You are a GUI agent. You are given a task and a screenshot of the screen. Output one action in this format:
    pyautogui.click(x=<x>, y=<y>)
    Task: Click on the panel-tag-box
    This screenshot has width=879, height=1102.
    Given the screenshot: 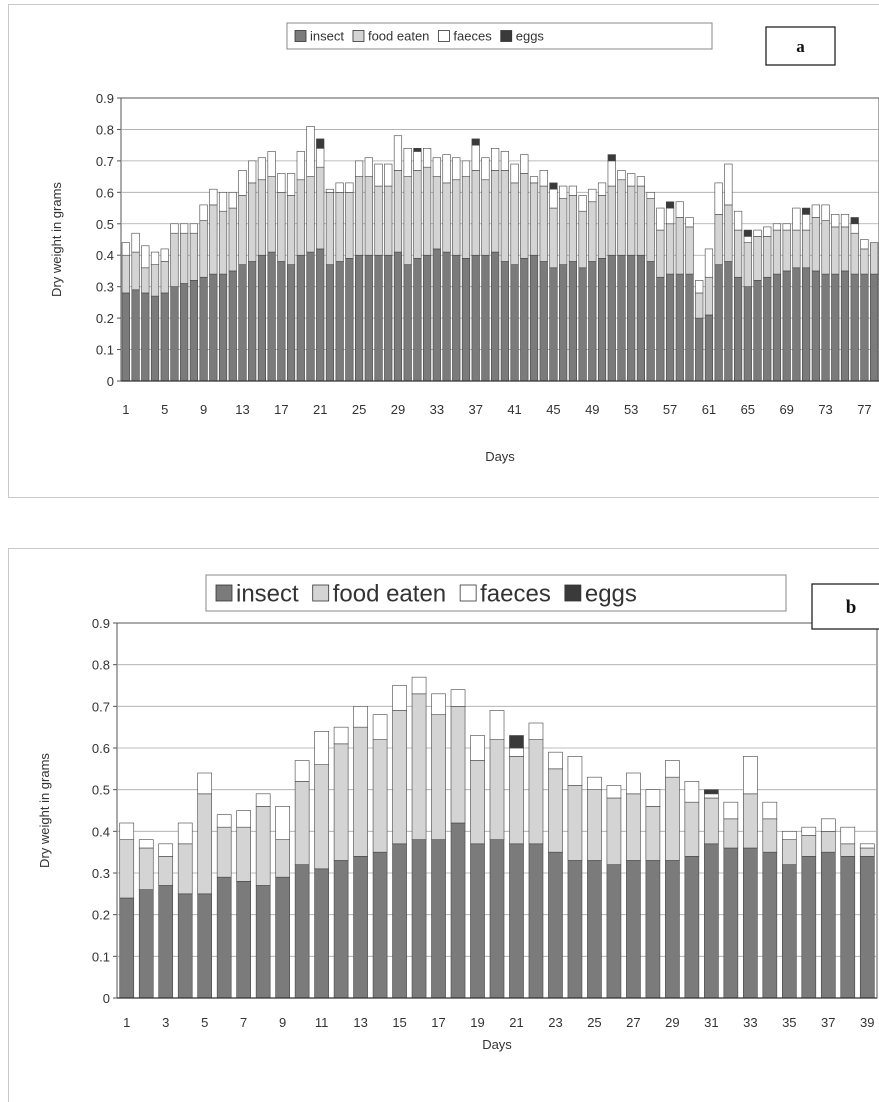 What is the action you would take?
    pyautogui.click(x=800, y=46)
    